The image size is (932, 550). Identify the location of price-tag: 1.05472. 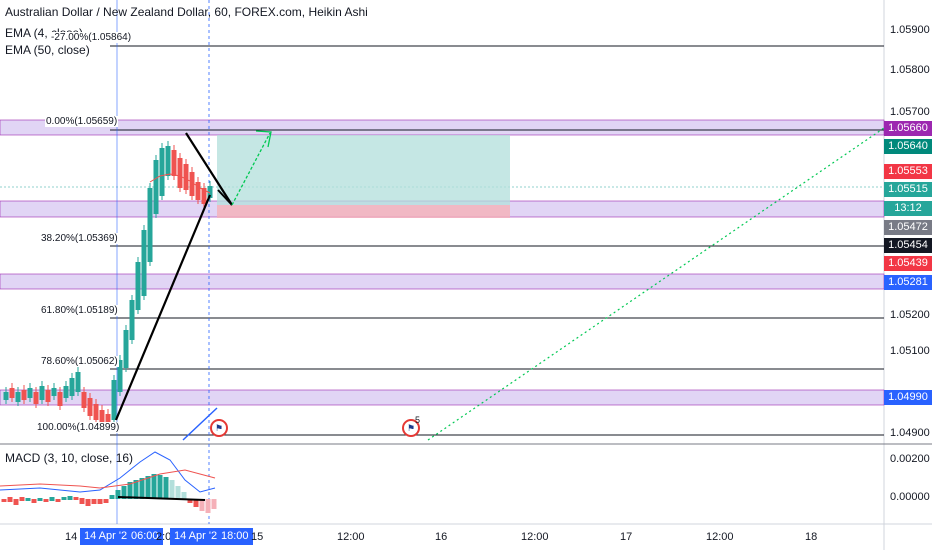
(908, 227).